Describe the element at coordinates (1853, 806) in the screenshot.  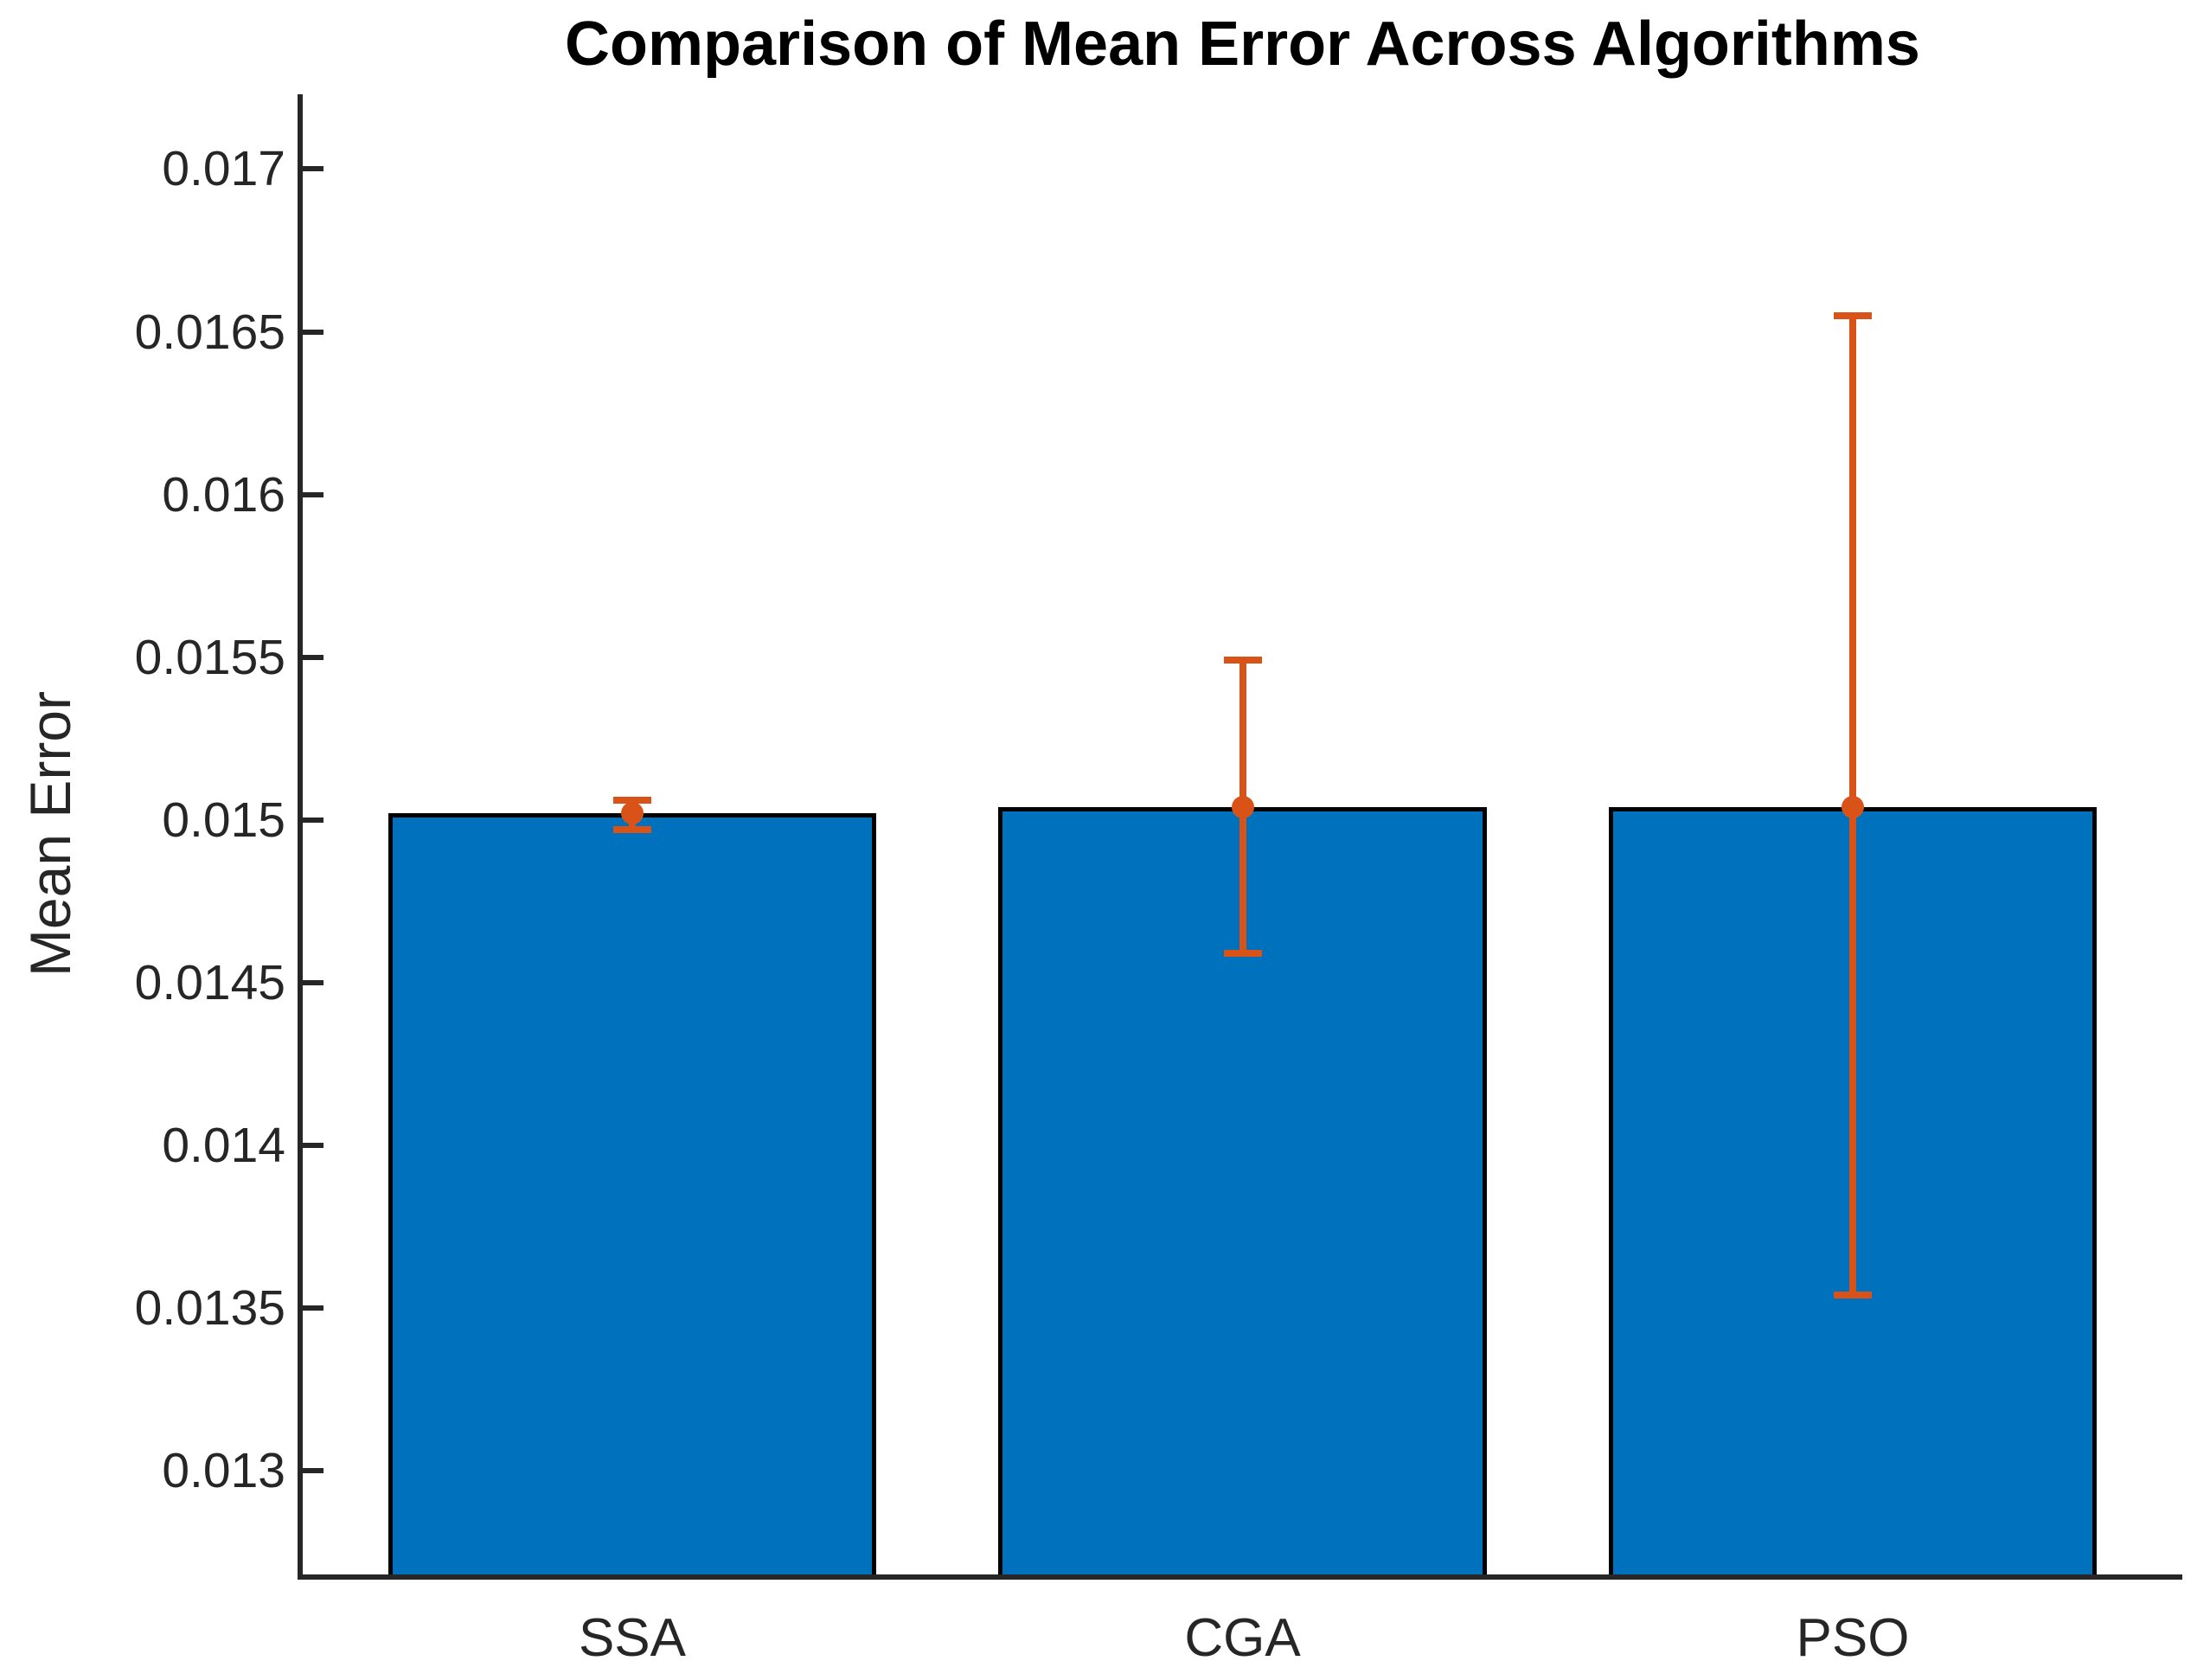
I see `errorbar-pso-mean-marker` at that location.